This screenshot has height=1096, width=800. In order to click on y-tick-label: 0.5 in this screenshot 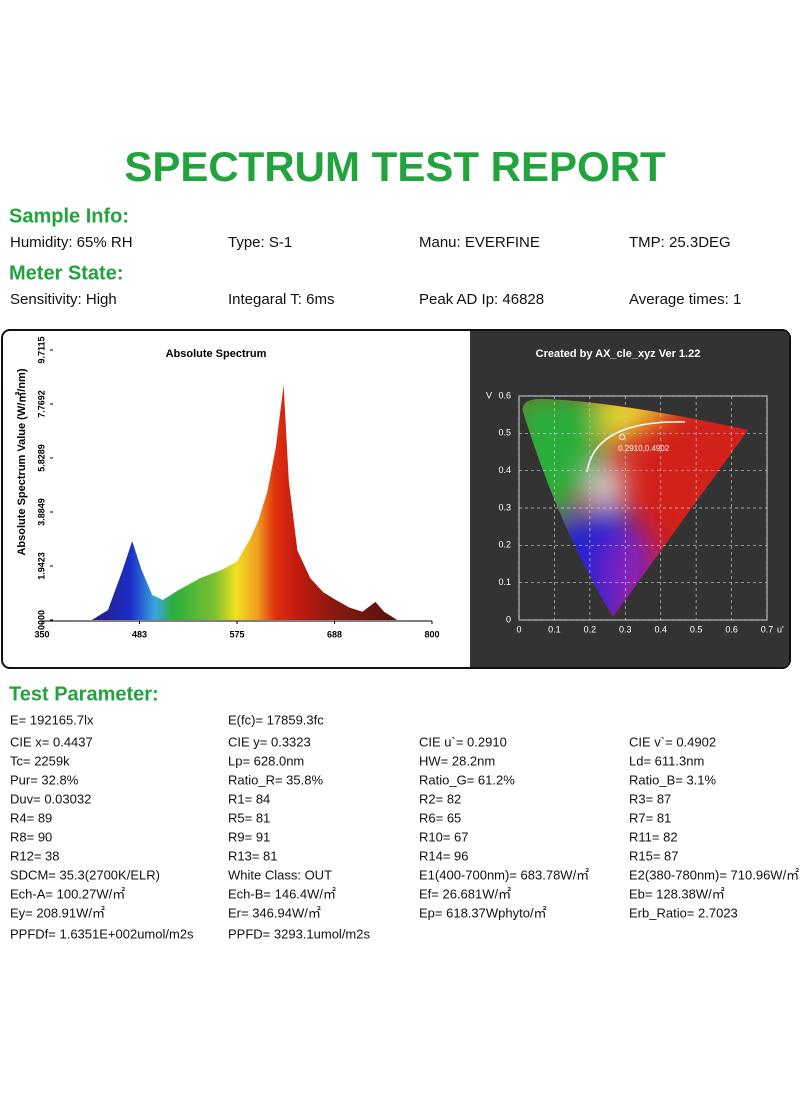, I will do `click(504, 433)`.